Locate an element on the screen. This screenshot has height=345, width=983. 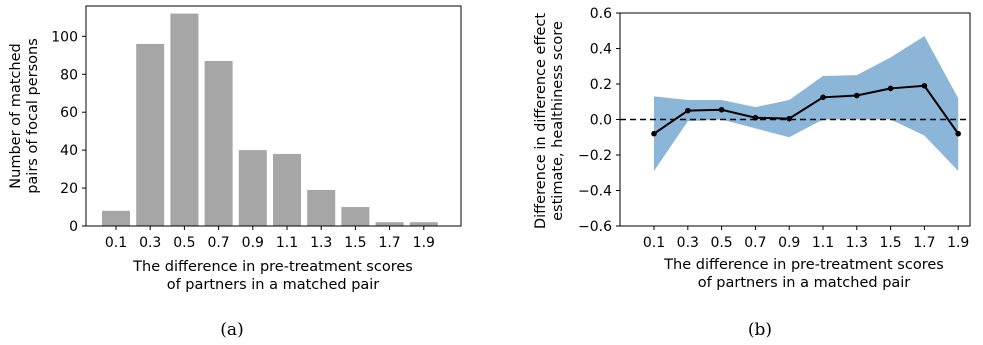
estimate-line is located at coordinates (806, 109).